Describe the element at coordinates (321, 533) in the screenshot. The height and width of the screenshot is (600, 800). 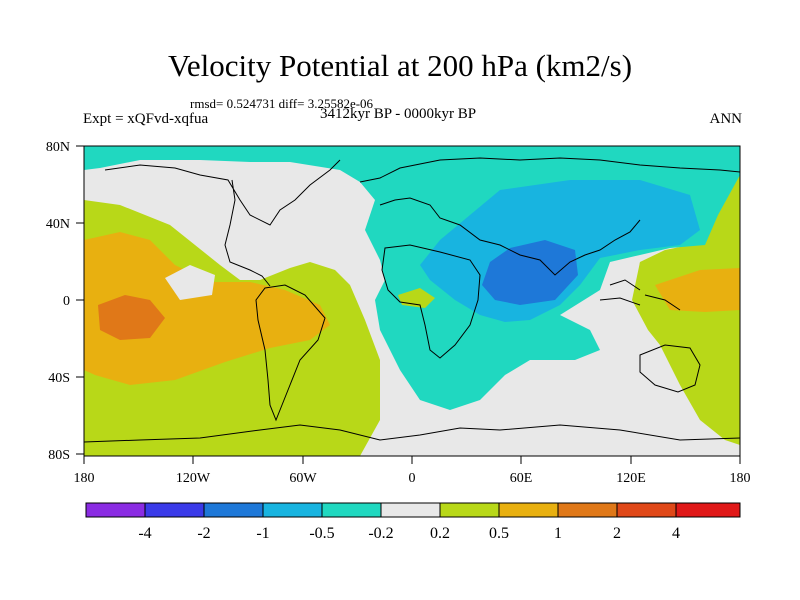
I see `colorbar-label-3: -0.5` at that location.